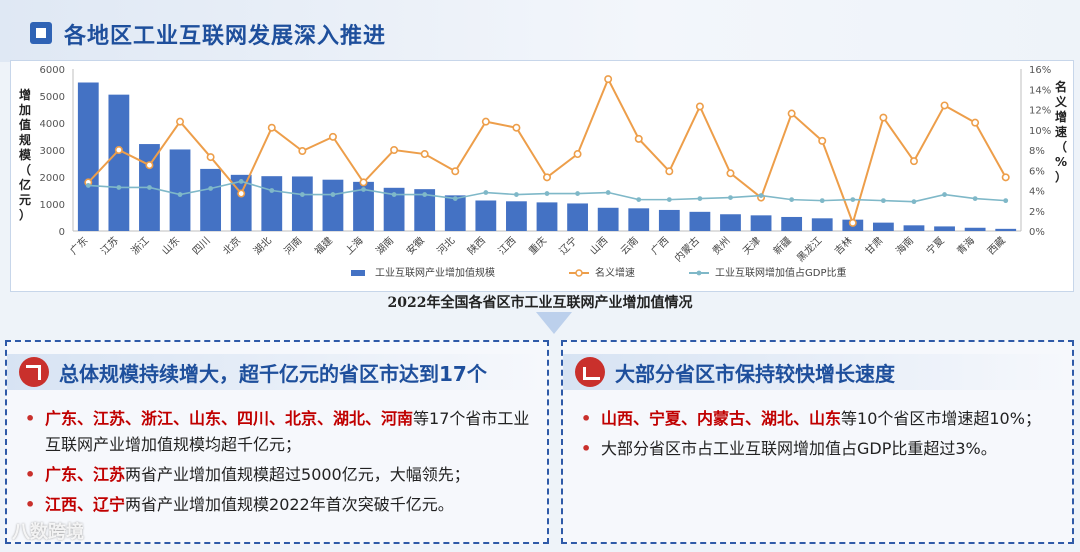  What do you see at coordinates (384, 245) in the screenshot?
I see `x-tick-label: 湖南` at bounding box center [384, 245].